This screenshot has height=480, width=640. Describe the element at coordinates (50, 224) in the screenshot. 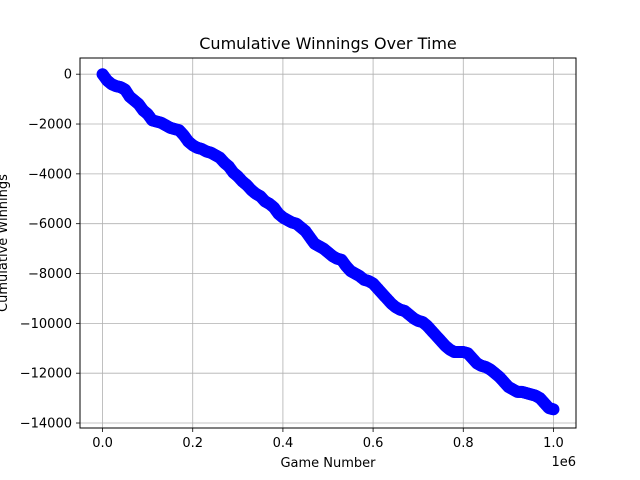

I see `y-tick-label: −6000` at that location.